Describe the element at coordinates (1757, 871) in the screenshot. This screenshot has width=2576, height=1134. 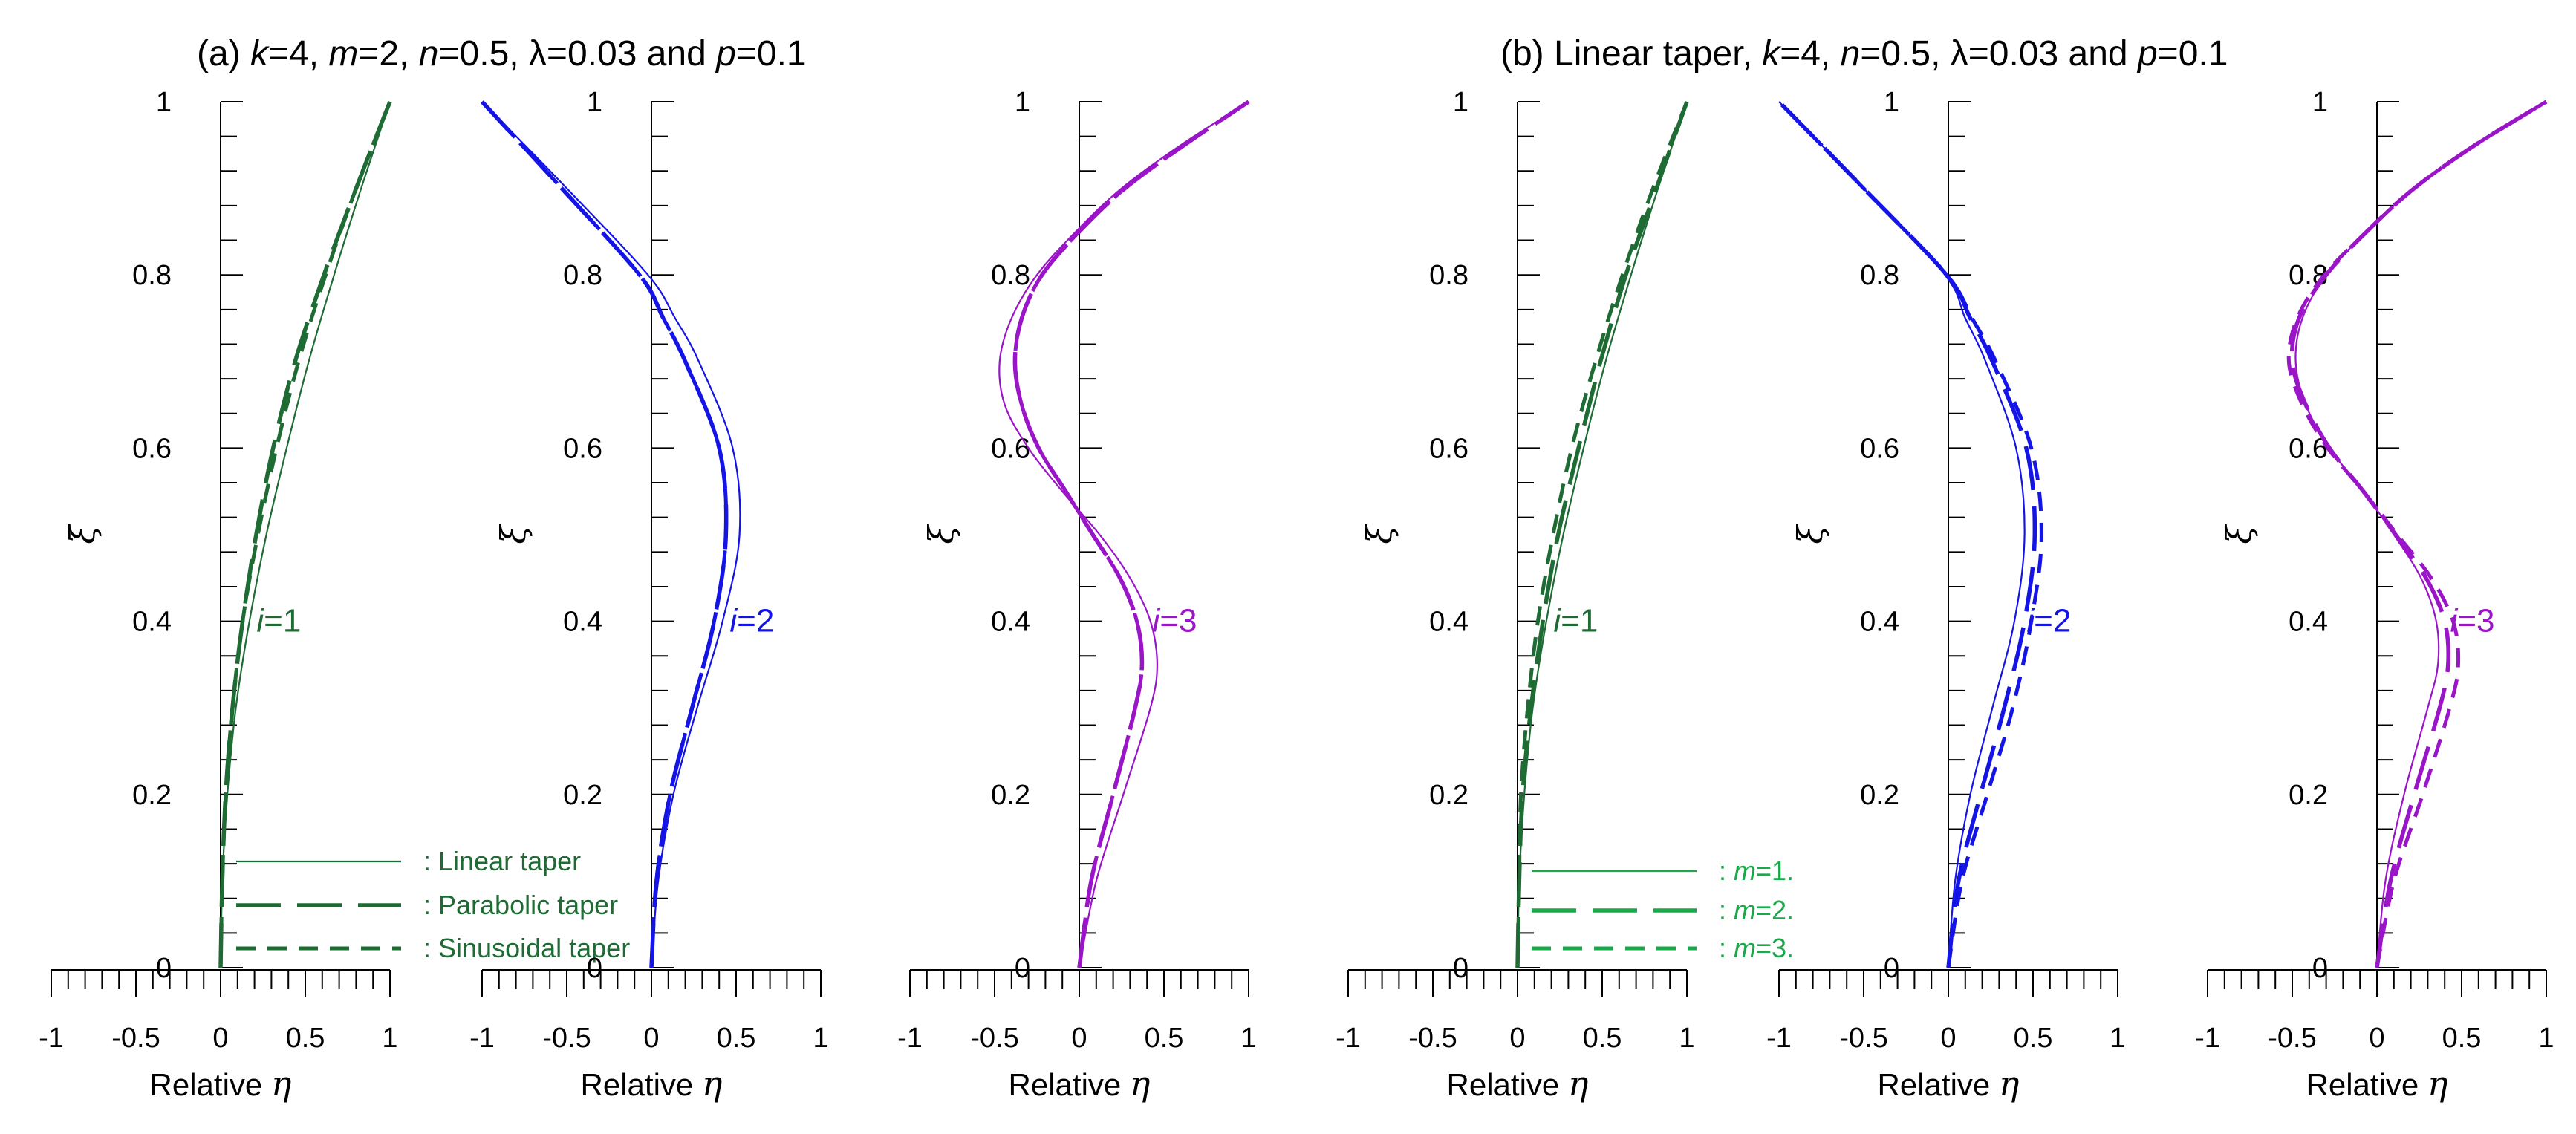
I see `legend-label: : m=1.` at that location.